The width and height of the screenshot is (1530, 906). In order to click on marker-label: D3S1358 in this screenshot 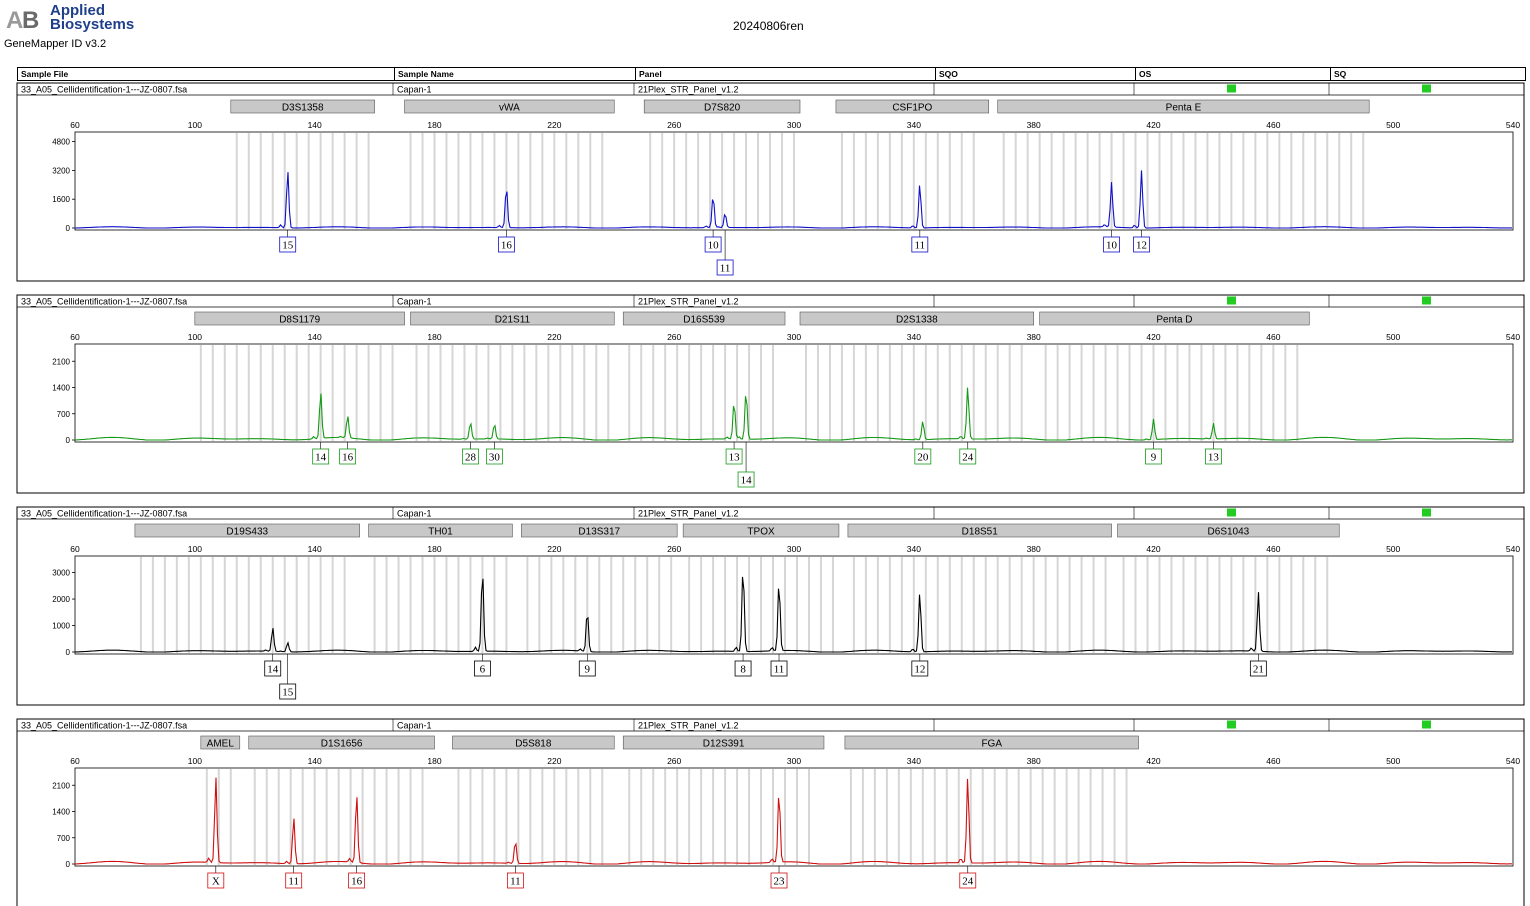, I will do `click(303, 108)`.